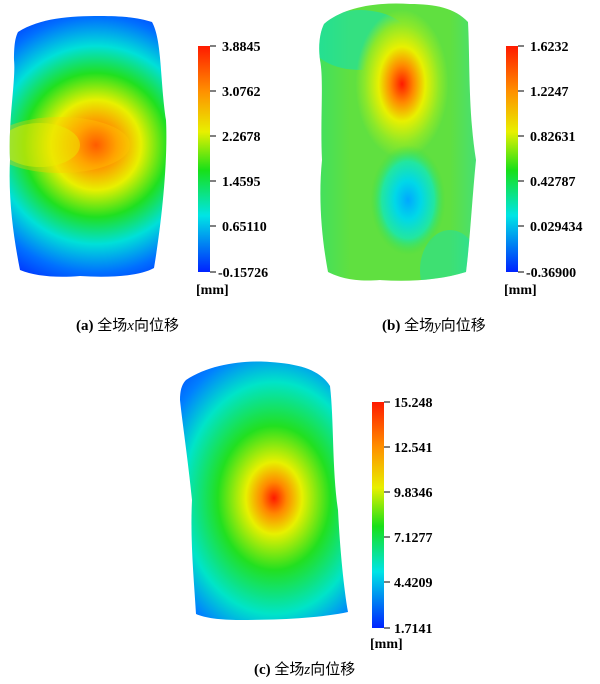  What do you see at coordinates (556, 227) in the screenshot?
I see `tick-label: 0.029434` at bounding box center [556, 227].